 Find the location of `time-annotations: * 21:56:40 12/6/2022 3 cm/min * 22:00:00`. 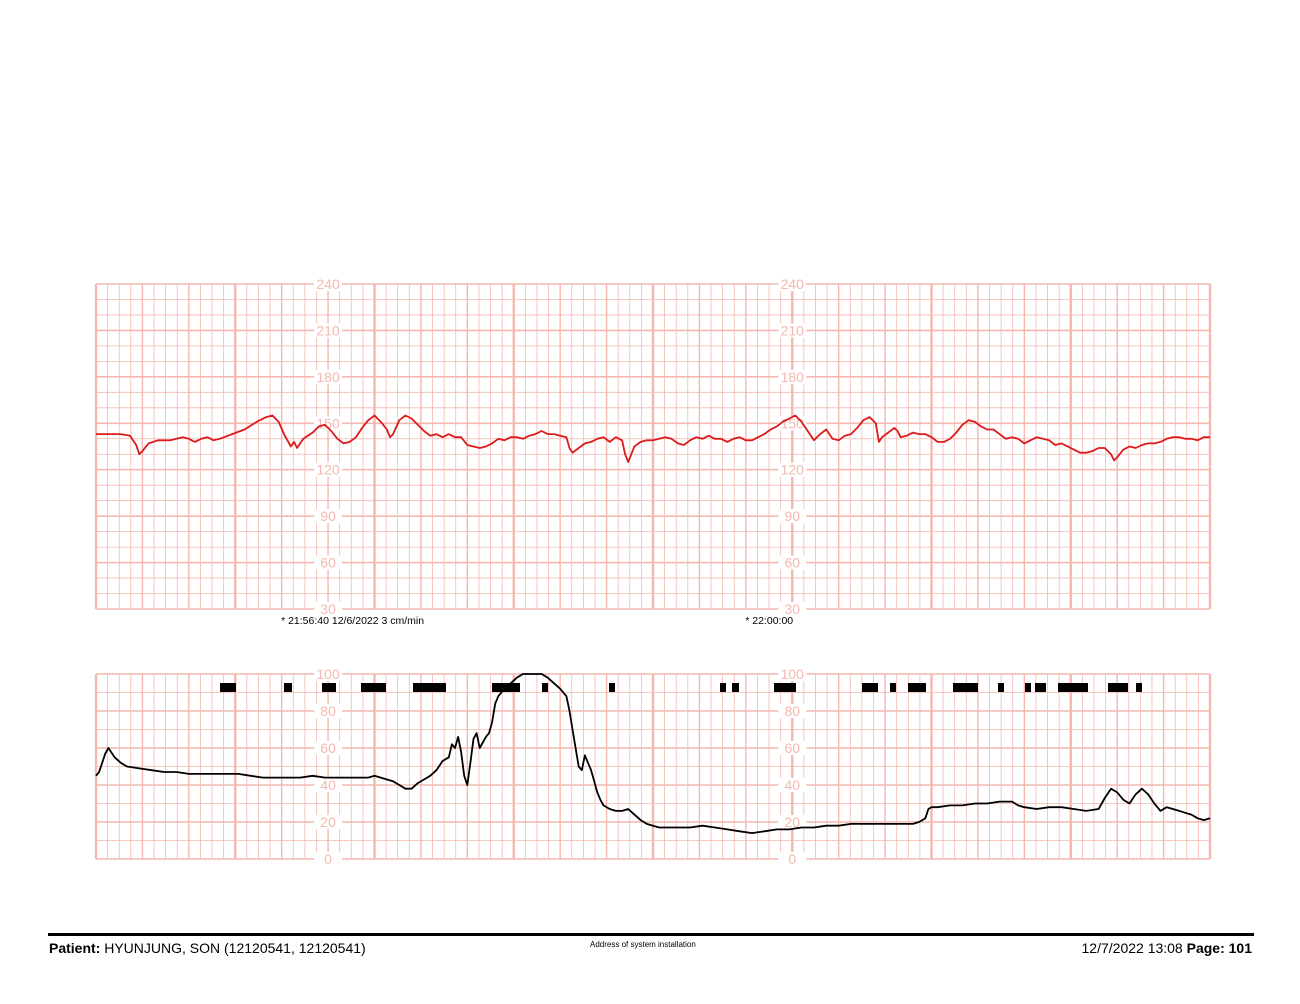

time-annotations: * 21:56:40 12/6/2022 3 cm/min * 22:00:00 is located at coordinates (537, 621).